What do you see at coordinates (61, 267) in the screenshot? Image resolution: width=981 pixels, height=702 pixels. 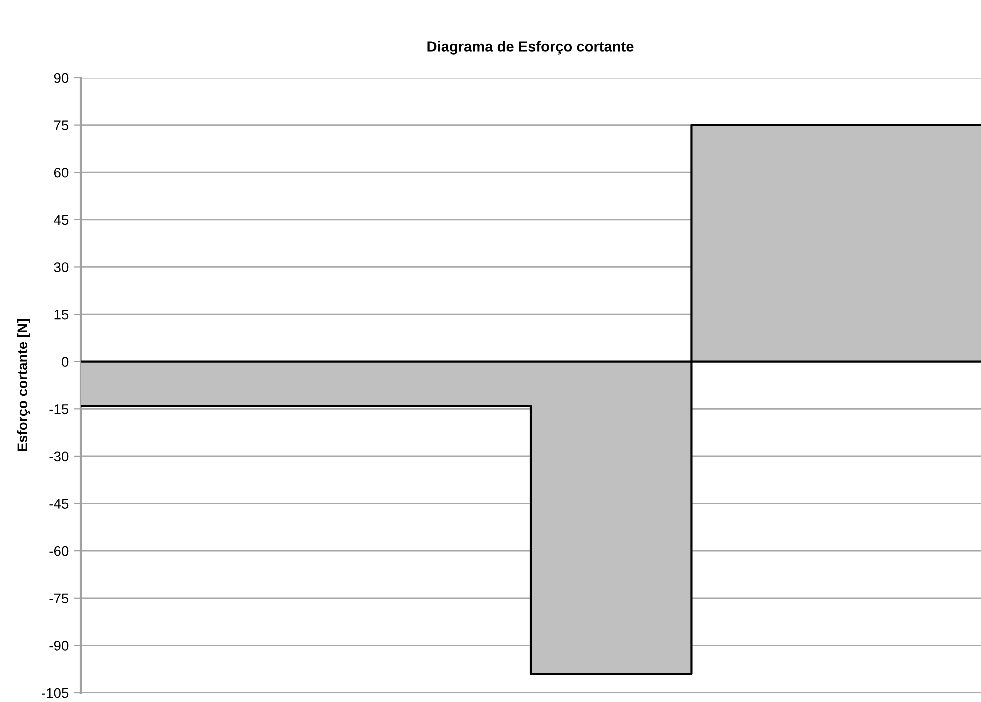 I see `y-tick-label: 30` at bounding box center [61, 267].